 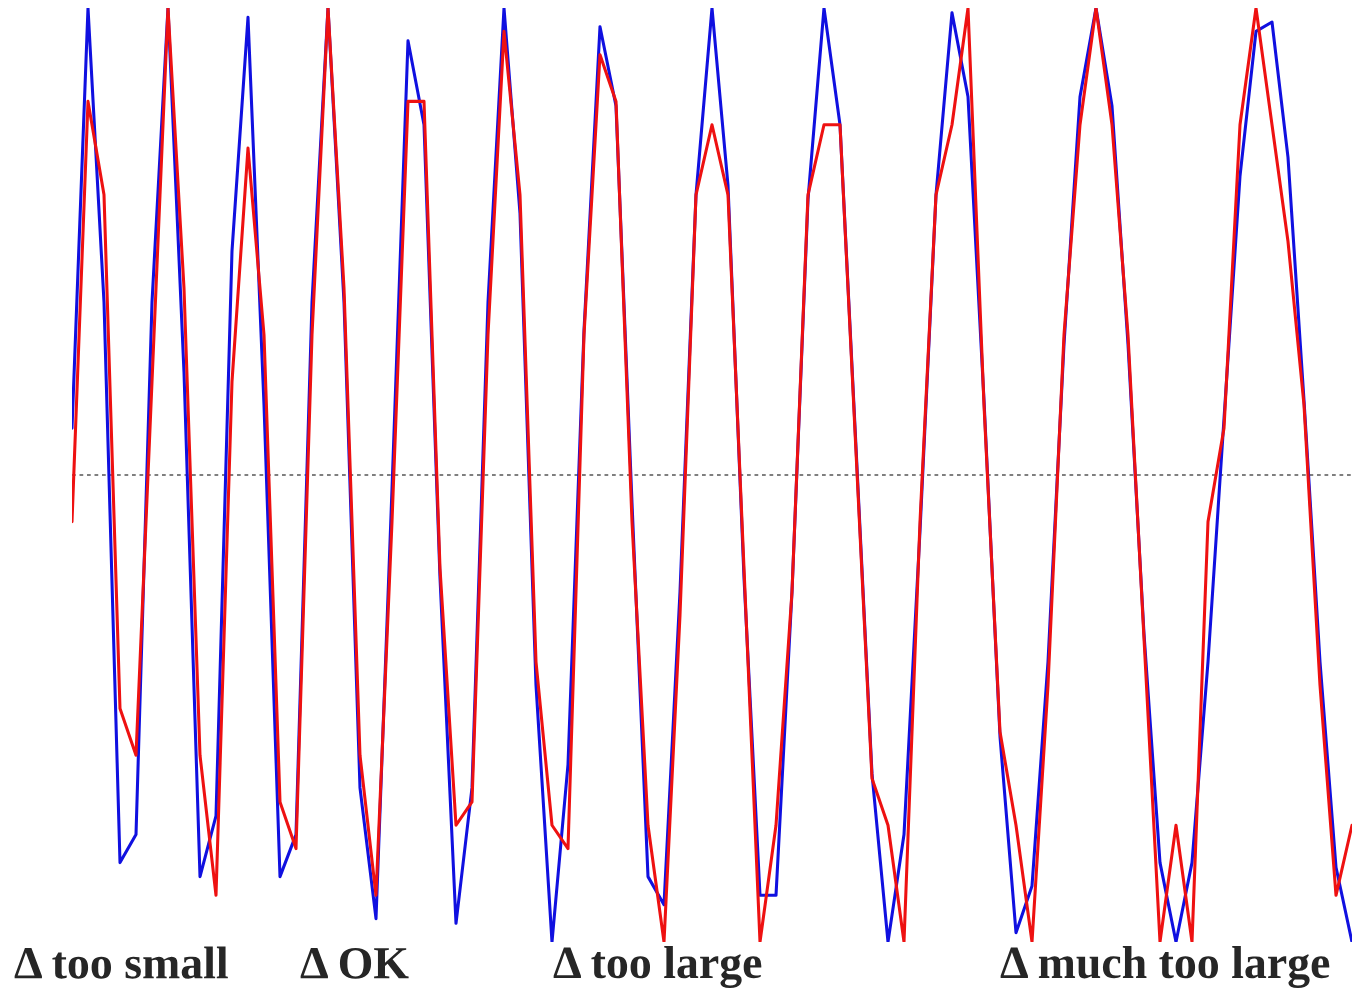 I want to click on text: Δ too small, so click(x=121, y=962).